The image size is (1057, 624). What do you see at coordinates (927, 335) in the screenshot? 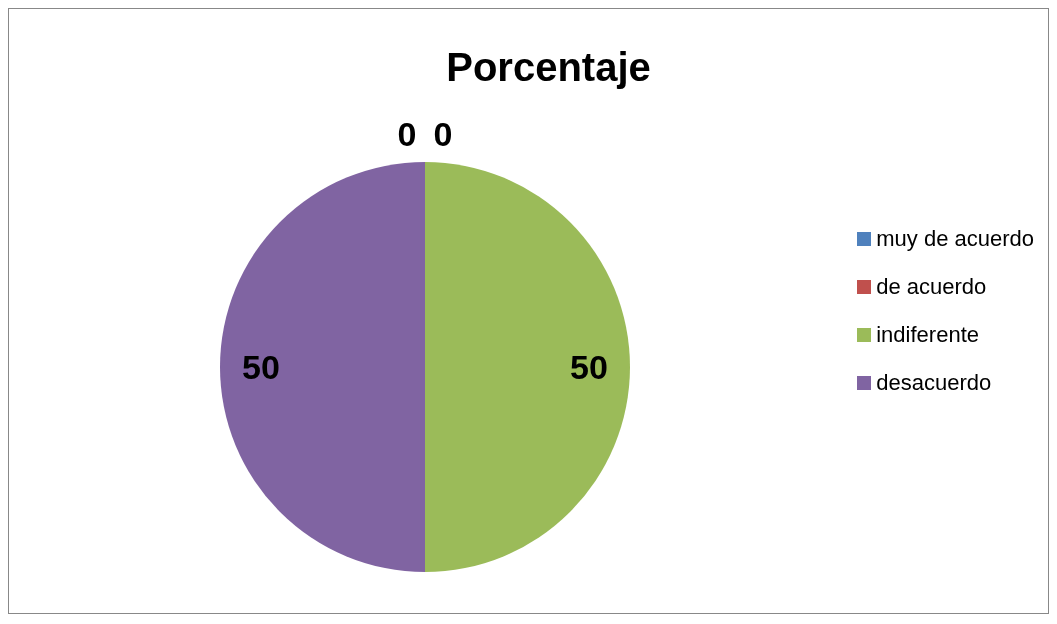
I see `legend-label: indiferente` at bounding box center [927, 335].